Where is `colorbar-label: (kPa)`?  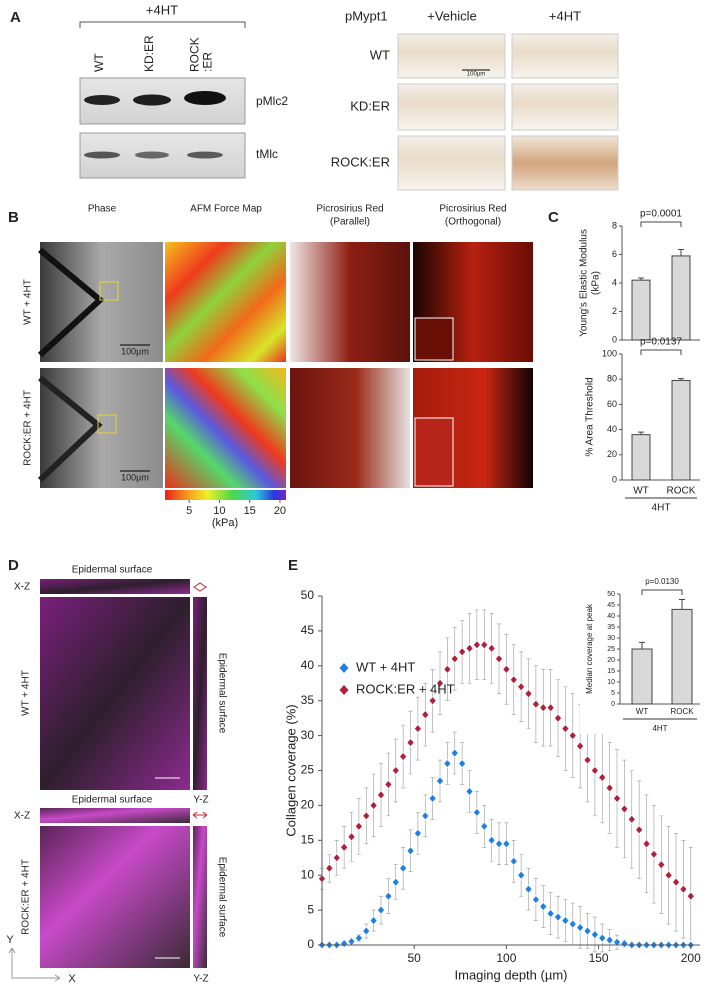 colorbar-label: (kPa) is located at coordinates (225, 523).